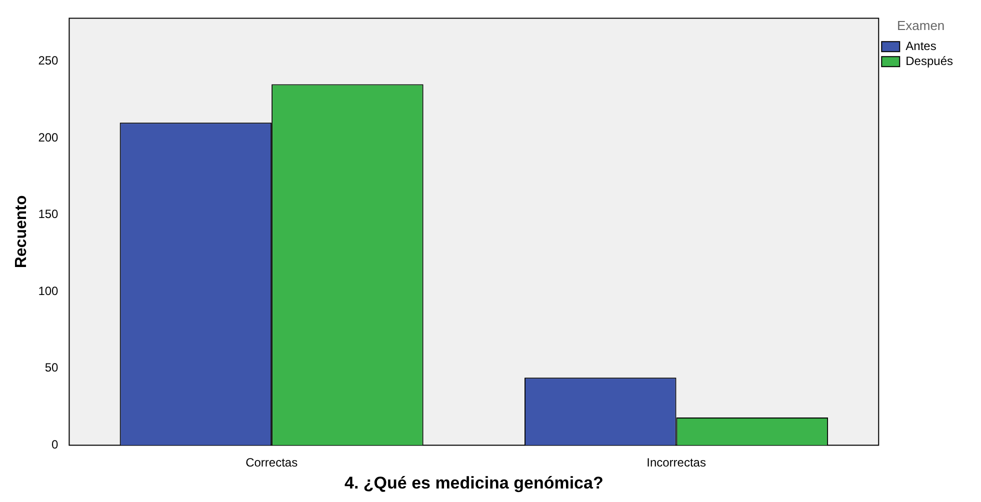 Image resolution: width=981 pixels, height=502 pixels. I want to click on y-axis-title: Recuento, so click(21, 231).